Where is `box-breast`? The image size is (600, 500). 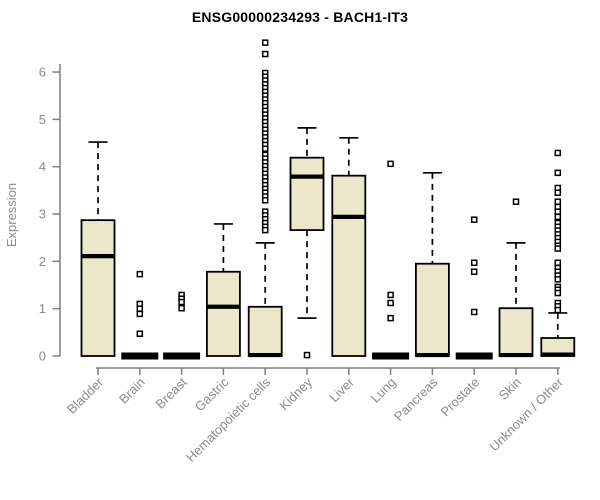 box-breast is located at coordinates (182, 325).